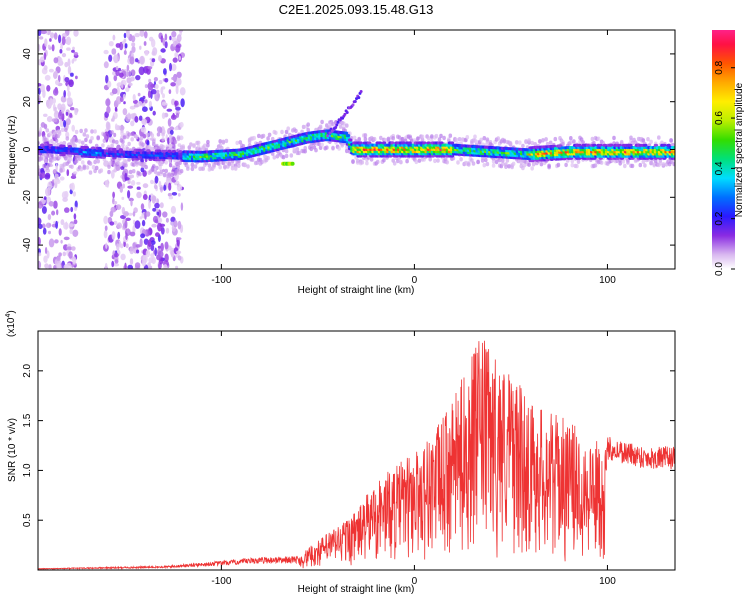 This screenshot has height=600, width=750. Describe the element at coordinates (415, 581) in the screenshot. I see `x-tick-label: 0` at that location.